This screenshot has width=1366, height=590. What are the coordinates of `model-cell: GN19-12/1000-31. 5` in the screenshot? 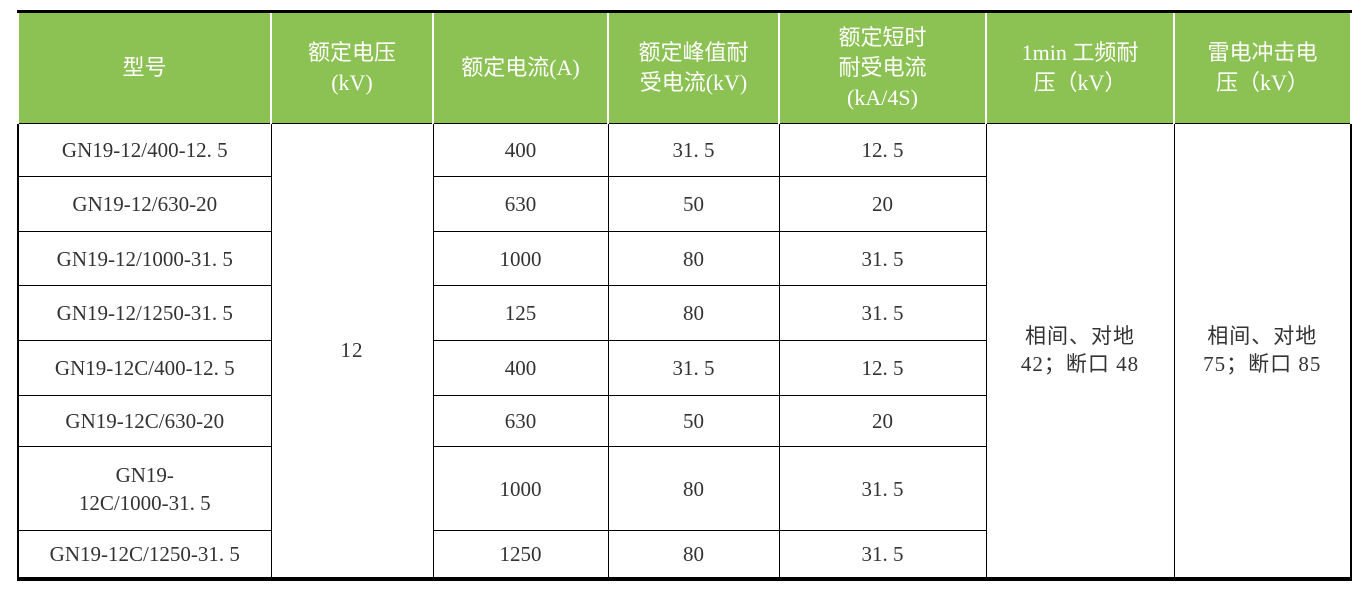 It's located at (144, 258).